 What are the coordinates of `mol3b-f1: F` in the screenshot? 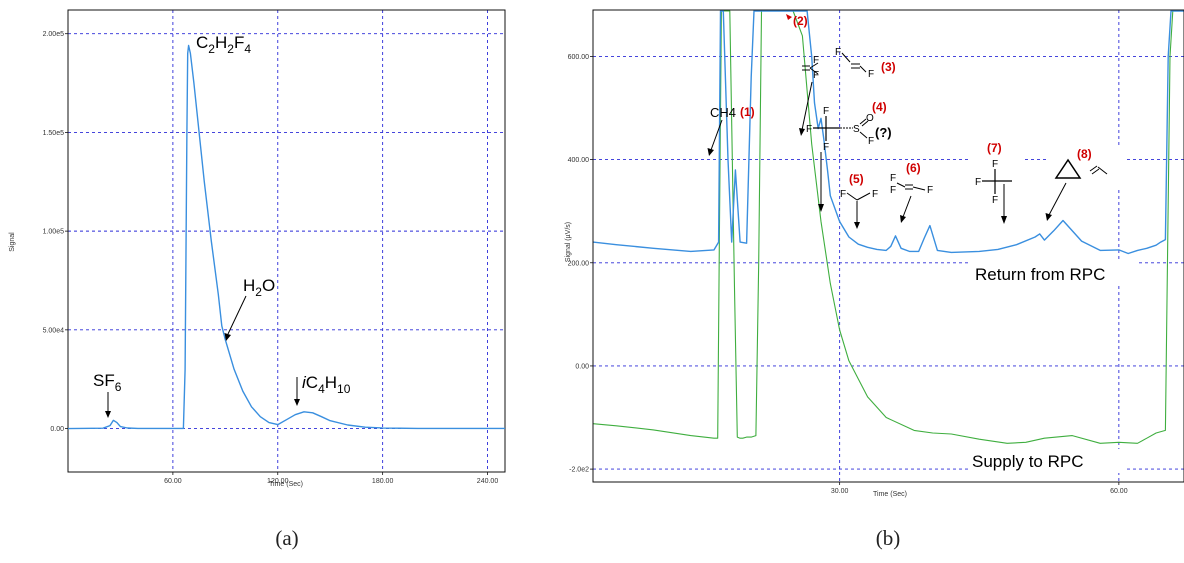 It's located at (838, 52).